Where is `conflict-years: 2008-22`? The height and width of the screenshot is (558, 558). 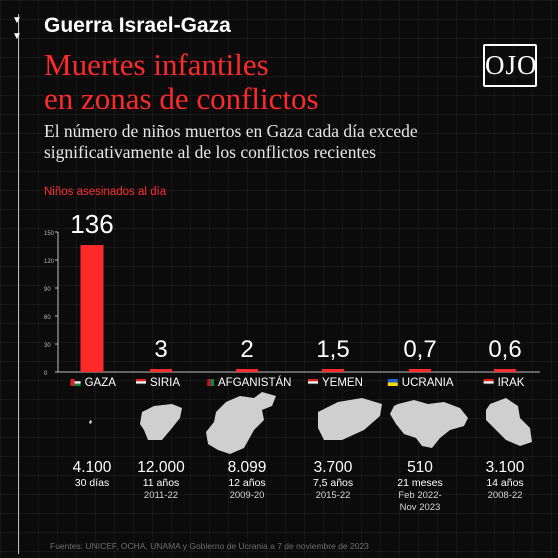 conflict-years: 2008-22 is located at coordinates (505, 495).